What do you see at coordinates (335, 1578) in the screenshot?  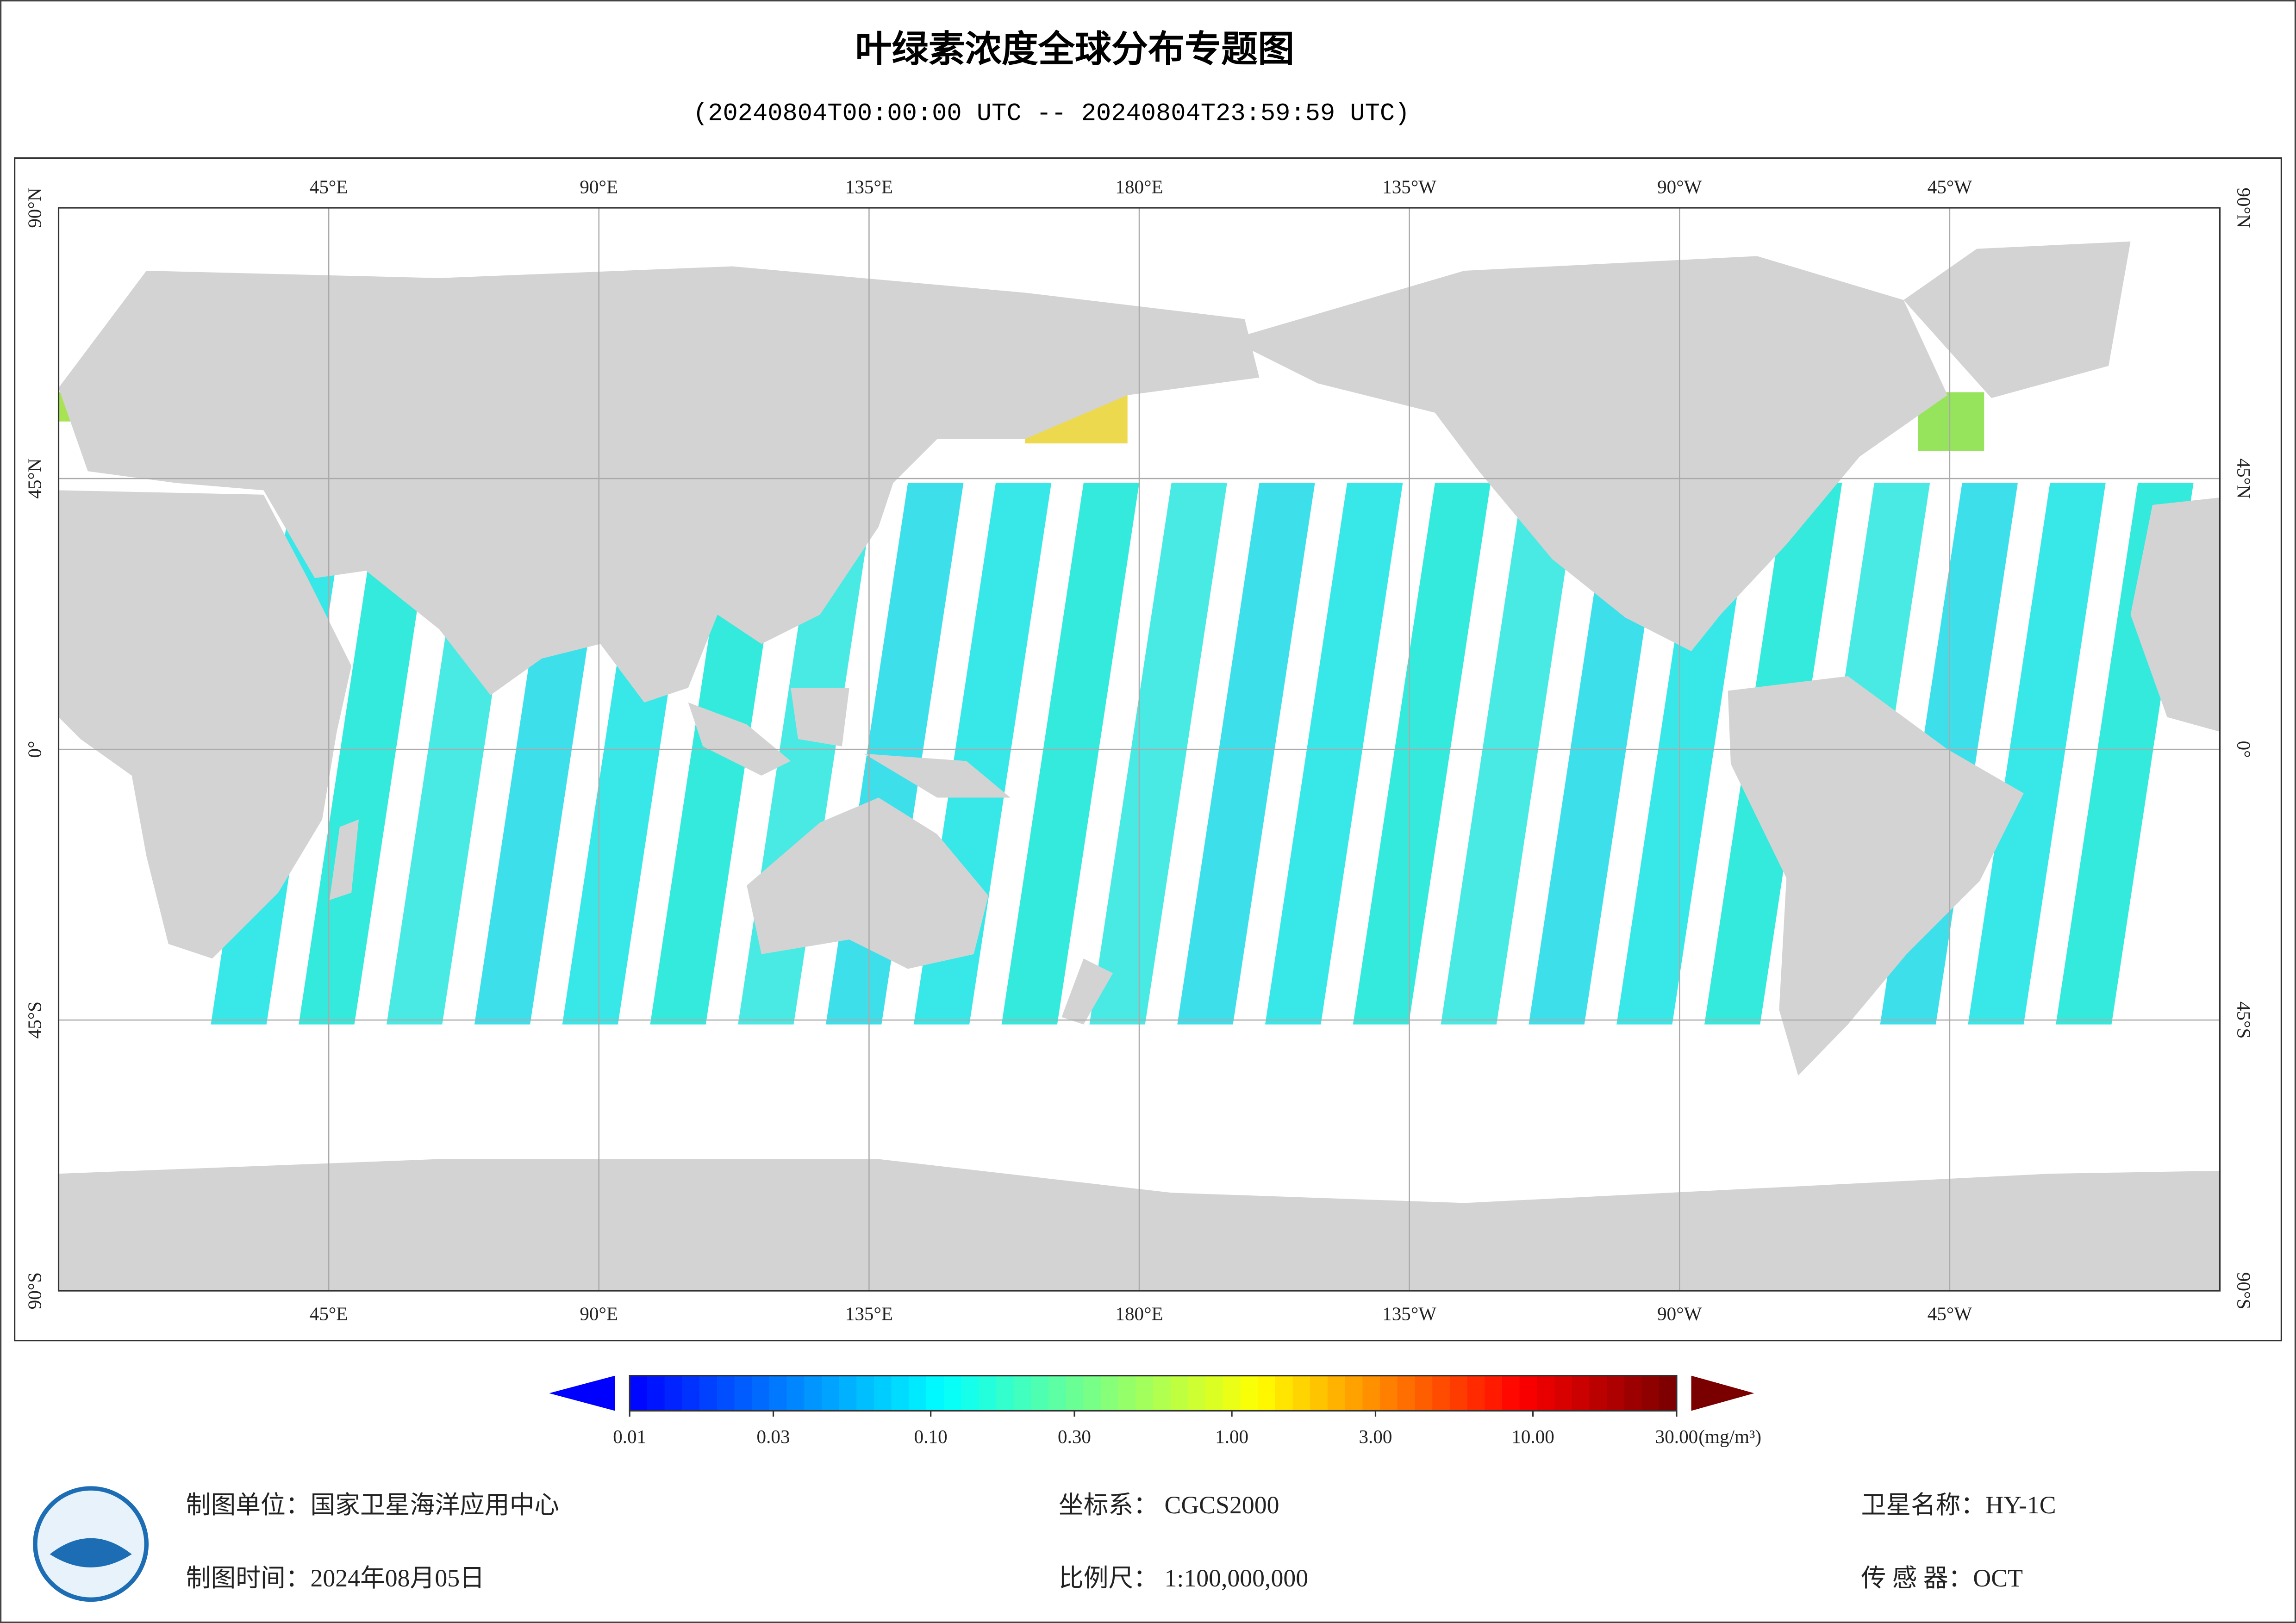 I see `footer-date: 制图时间：2024年08月05日` at bounding box center [335, 1578].